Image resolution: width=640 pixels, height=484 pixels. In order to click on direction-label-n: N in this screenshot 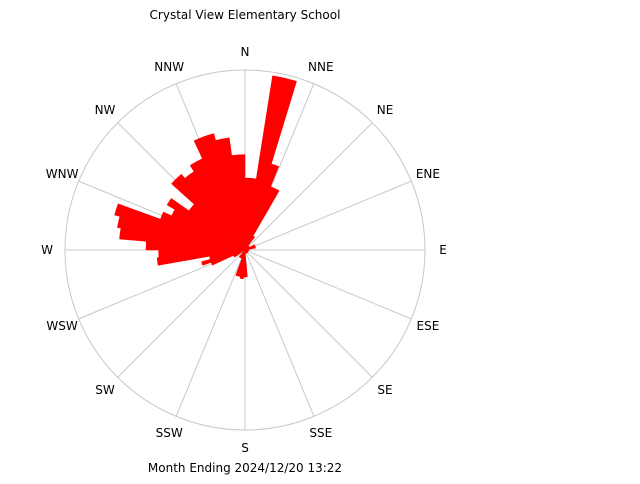, I will do `click(245, 52)`.